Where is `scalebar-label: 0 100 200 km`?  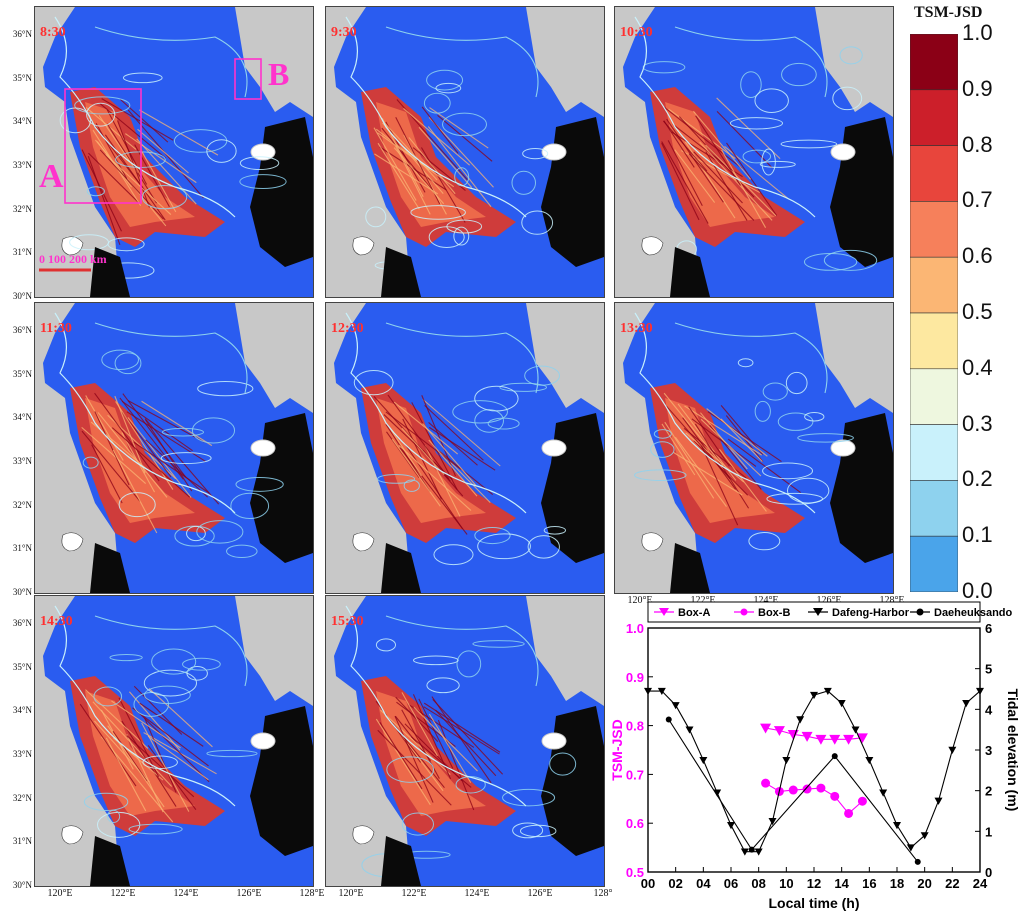 scalebar-label: 0 100 200 km is located at coordinates (73, 259).